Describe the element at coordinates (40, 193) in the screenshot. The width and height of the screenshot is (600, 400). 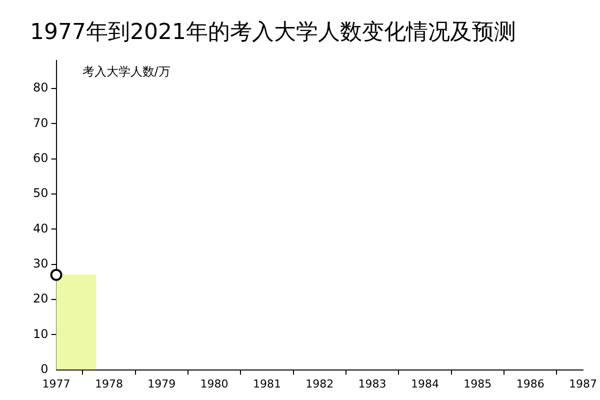
I see `y-tick-label: 50` at that location.